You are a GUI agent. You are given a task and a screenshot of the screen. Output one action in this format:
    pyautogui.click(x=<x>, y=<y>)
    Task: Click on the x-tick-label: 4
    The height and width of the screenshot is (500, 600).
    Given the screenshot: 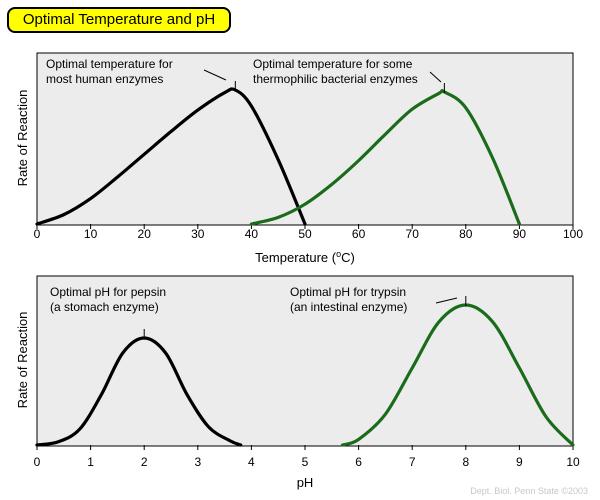 What is the action you would take?
    pyautogui.click(x=251, y=462)
    